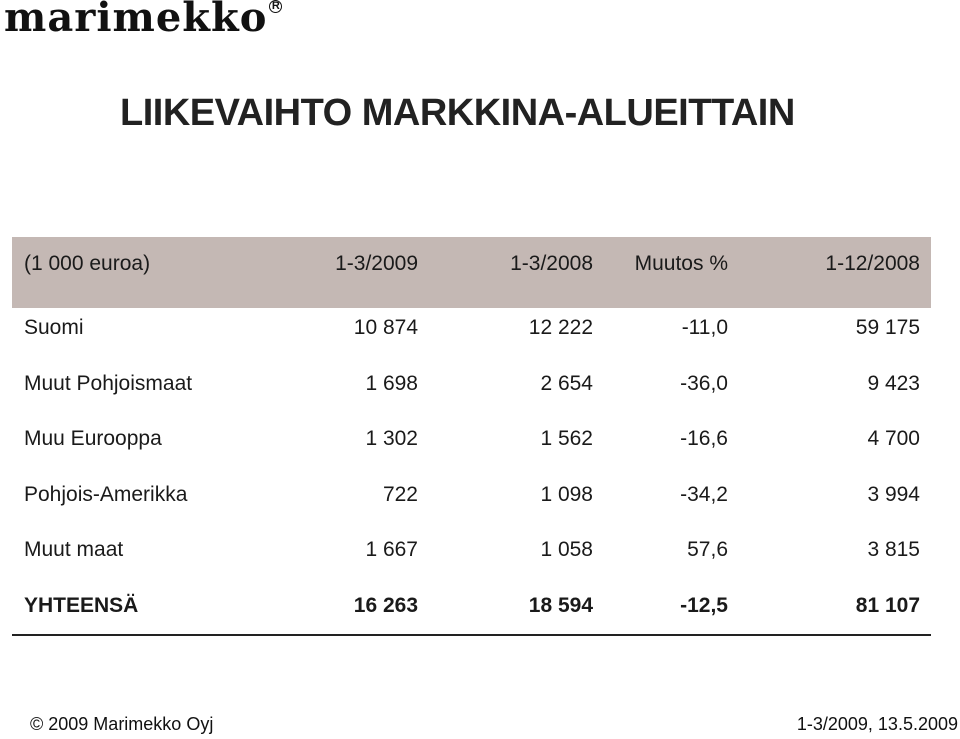 The width and height of the screenshot is (960, 739). What do you see at coordinates (704, 494) in the screenshot?
I see `cell-value: -34,2` at bounding box center [704, 494].